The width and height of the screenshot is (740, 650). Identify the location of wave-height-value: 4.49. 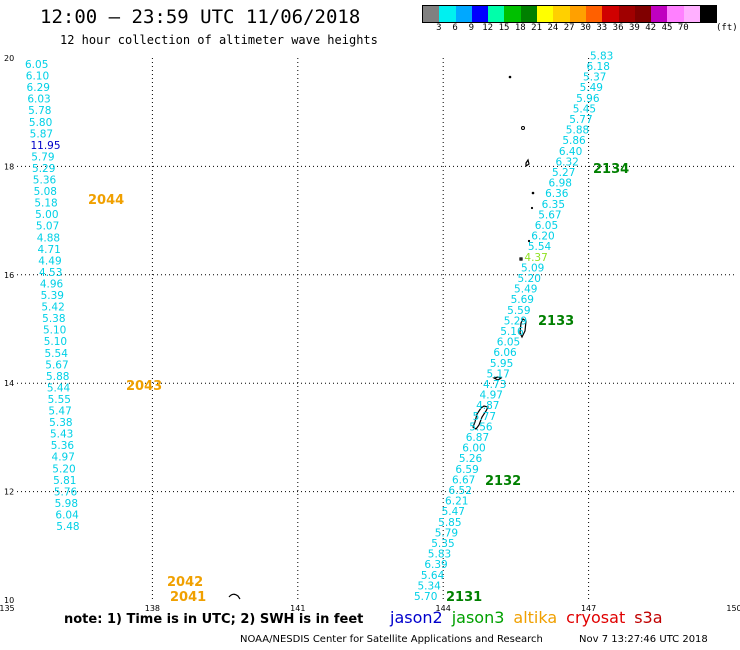
(49, 261).